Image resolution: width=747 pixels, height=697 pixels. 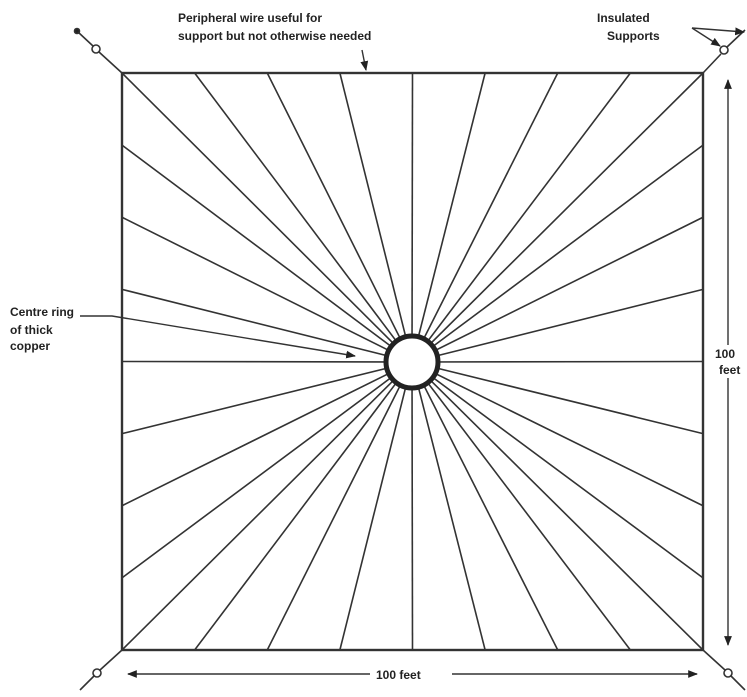 I want to click on label: copper, so click(x=30, y=346).